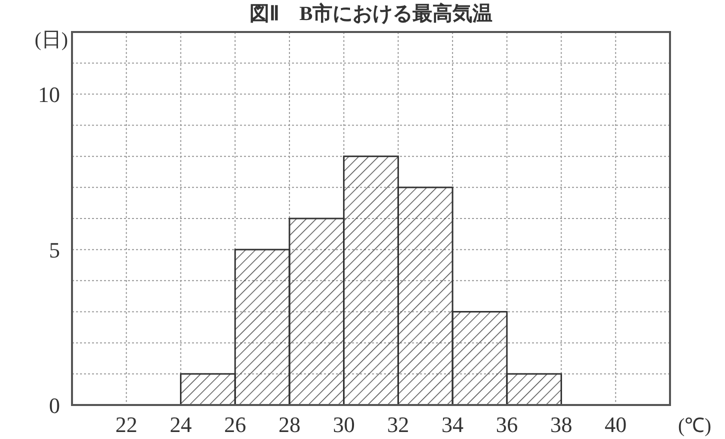 The width and height of the screenshot is (725, 439). Describe the element at coordinates (51, 40) in the screenshot. I see `y-axis-title: (日)` at that location.